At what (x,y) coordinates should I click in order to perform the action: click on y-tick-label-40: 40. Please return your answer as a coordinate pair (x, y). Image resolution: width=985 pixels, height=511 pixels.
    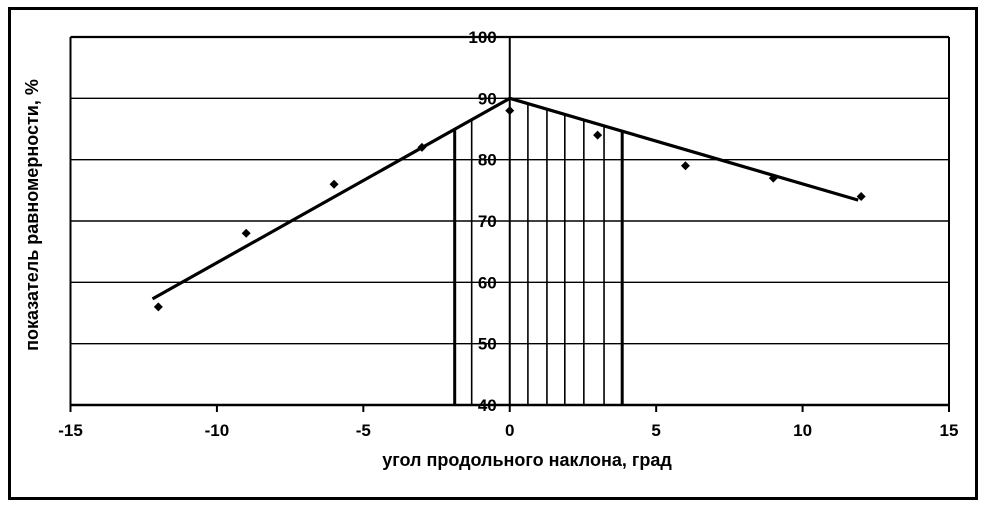
    Looking at the image, I should click on (487, 405).